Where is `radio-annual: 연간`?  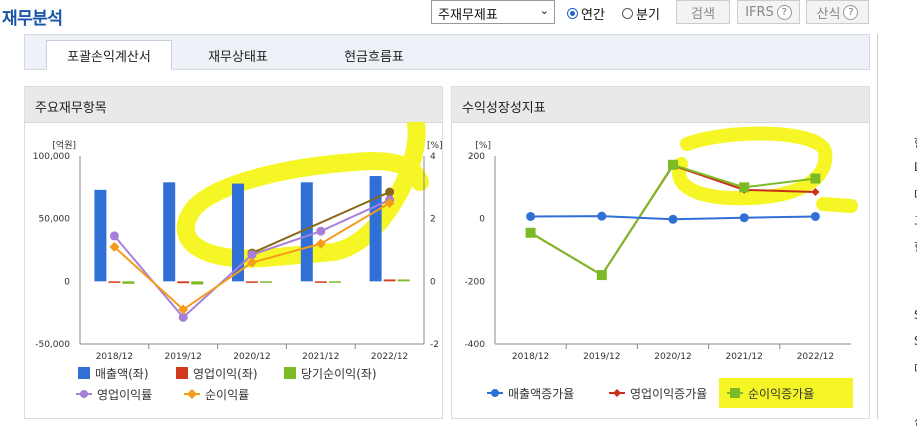 radio-annual: 연간 is located at coordinates (586, 13).